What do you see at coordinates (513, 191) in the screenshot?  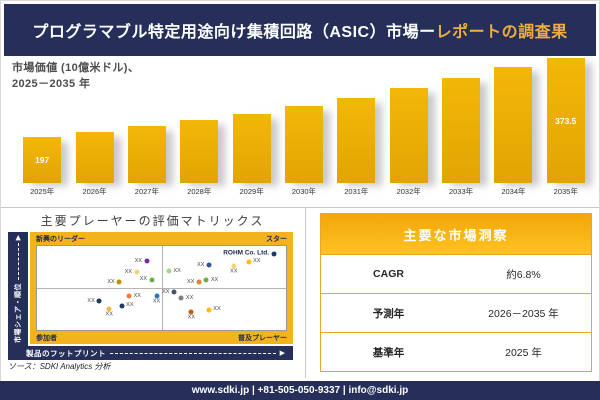 I see `bar-category-label: 2034年` at bounding box center [513, 191].